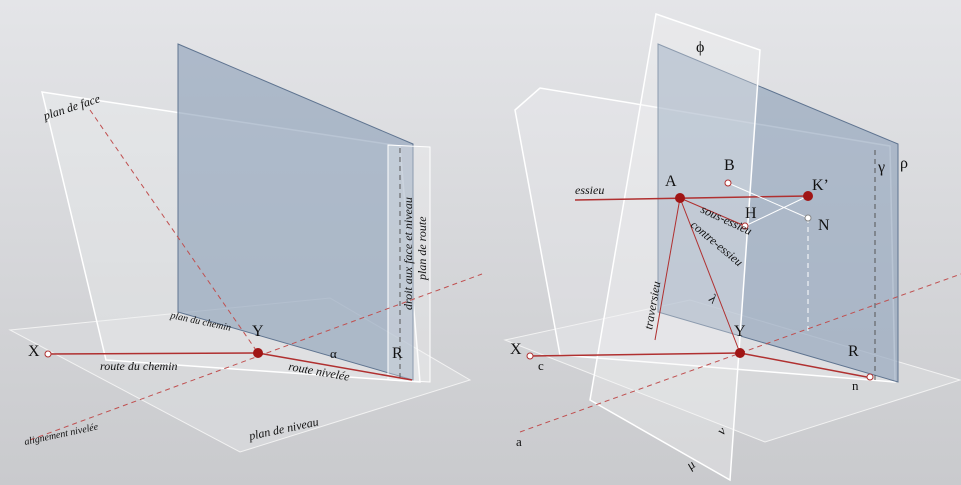 Image resolution: width=961 pixels, height=485 pixels. I want to click on route-plane, so click(409, 263).